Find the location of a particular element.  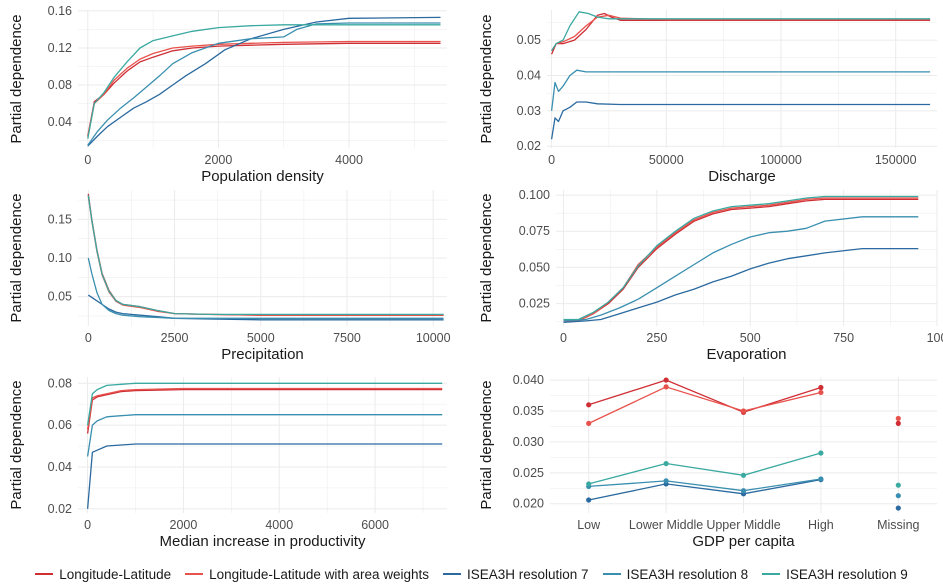

legend-key-longitude-latitude is located at coordinates (44, 574).